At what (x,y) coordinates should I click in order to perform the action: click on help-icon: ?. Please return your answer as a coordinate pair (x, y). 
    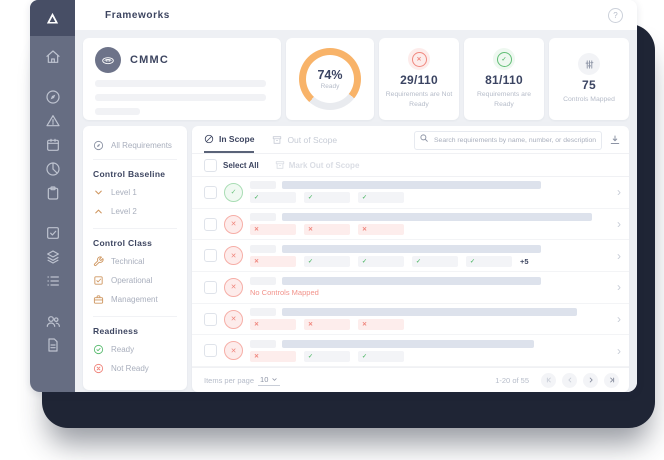
    Looking at the image, I should click on (615, 15).